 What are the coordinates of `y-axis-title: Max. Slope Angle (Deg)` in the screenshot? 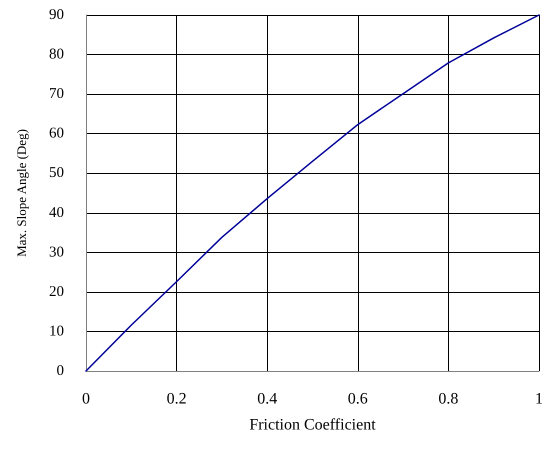 It's located at (21, 193).